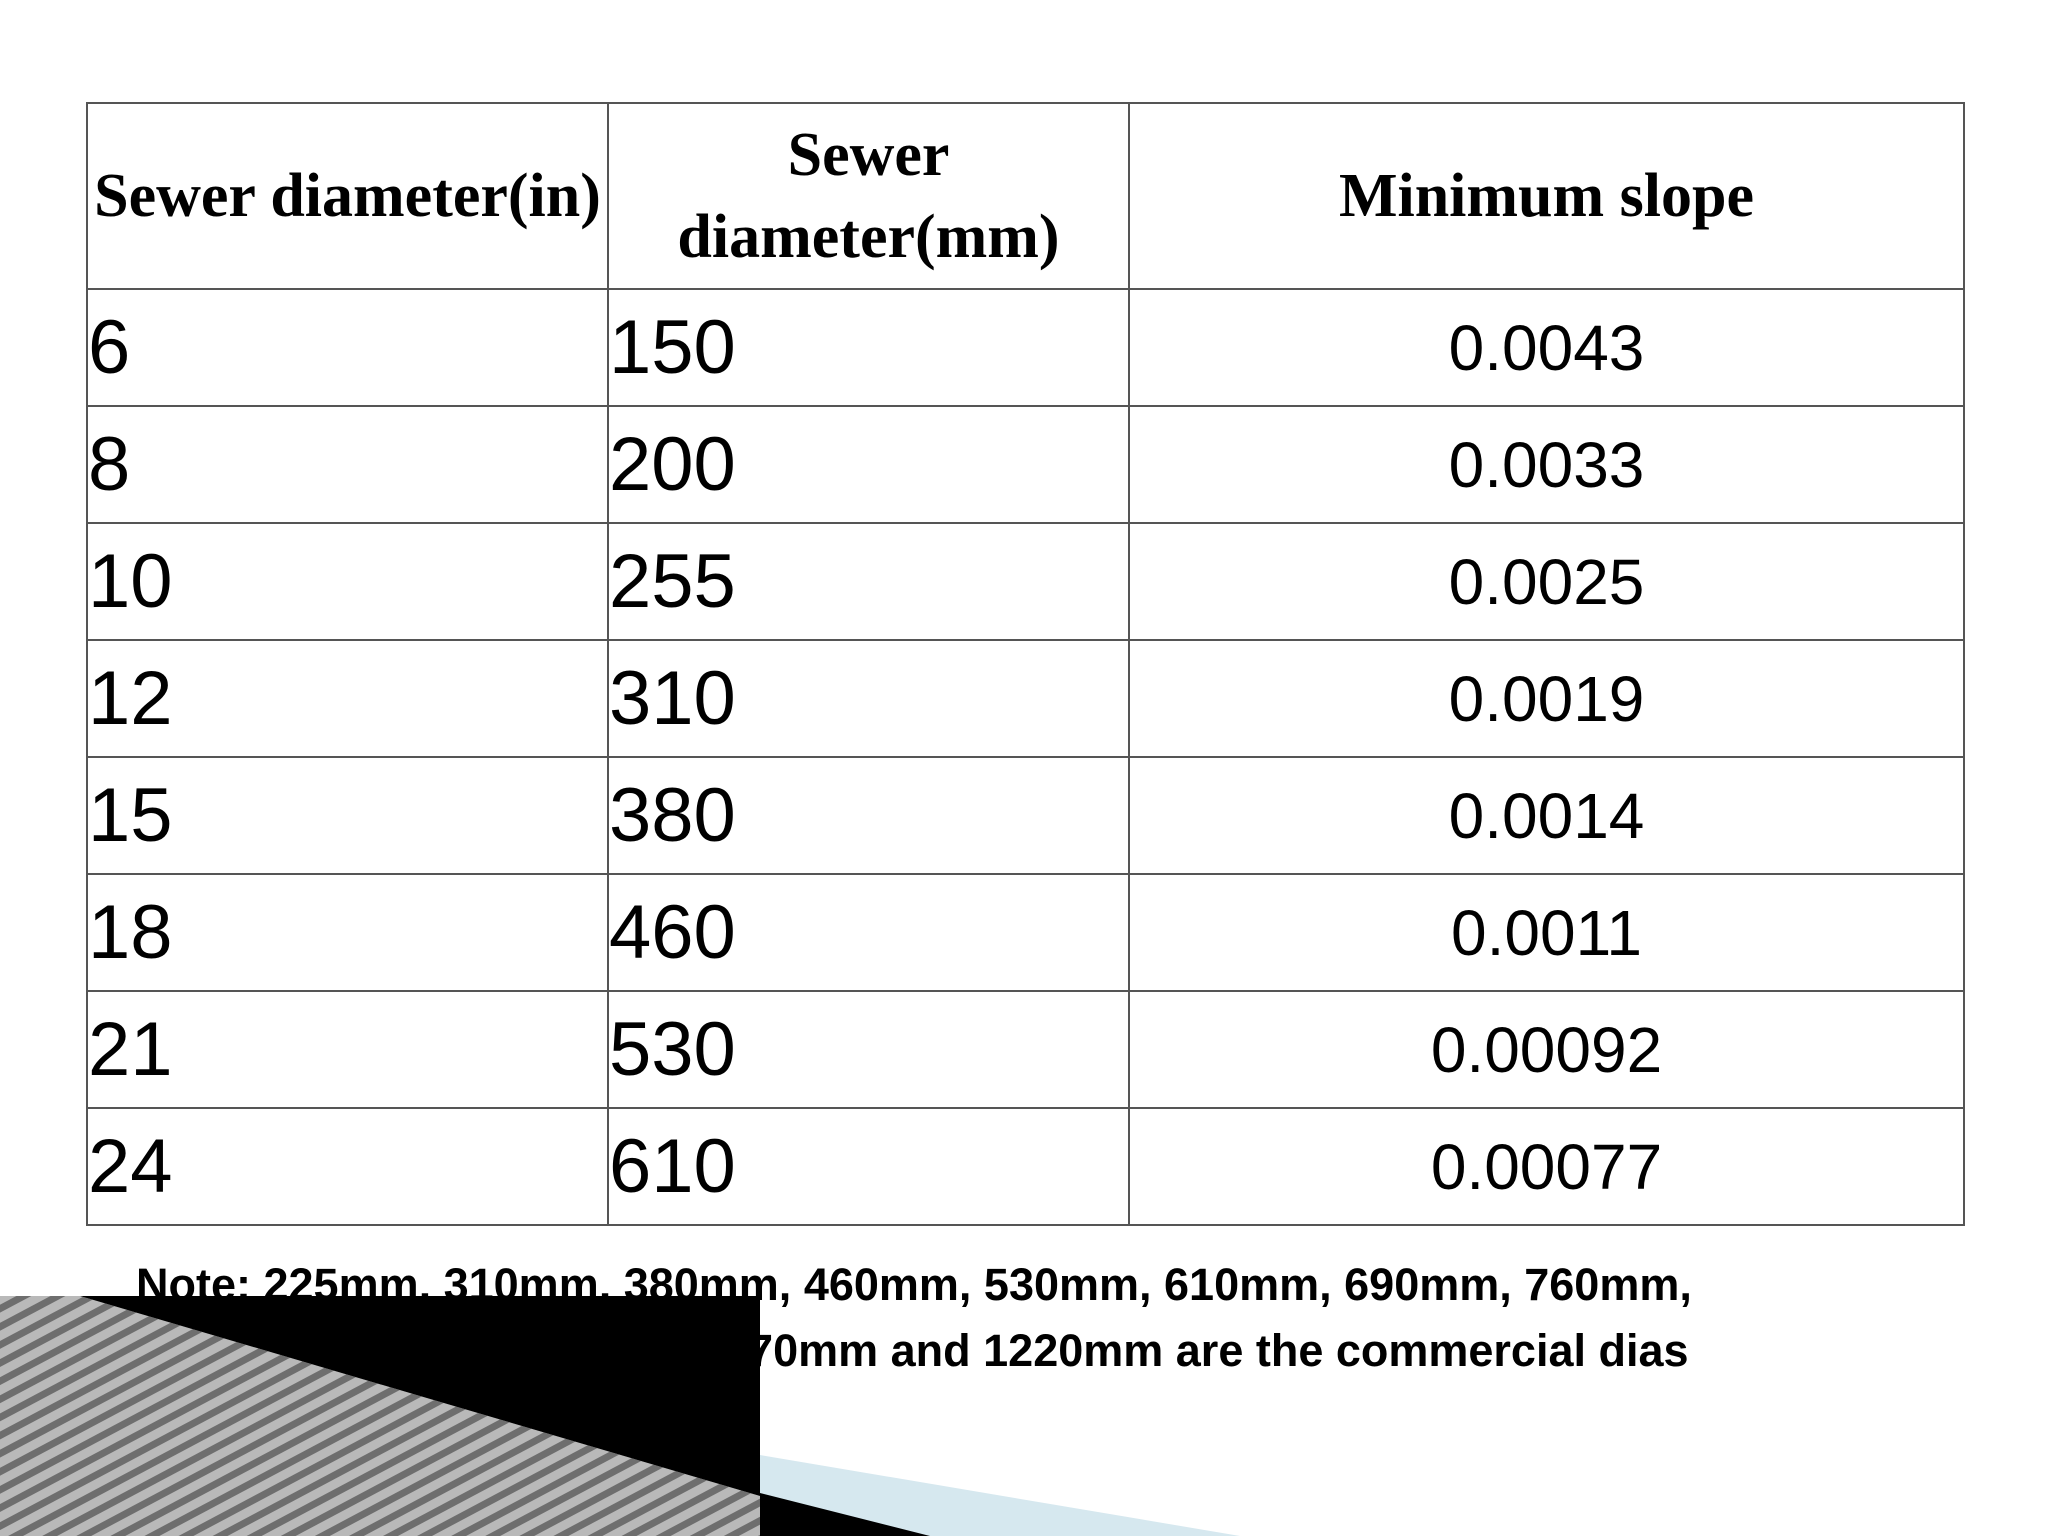 The height and width of the screenshot is (1536, 2048). I want to click on striped-wedge, so click(380, 1416).